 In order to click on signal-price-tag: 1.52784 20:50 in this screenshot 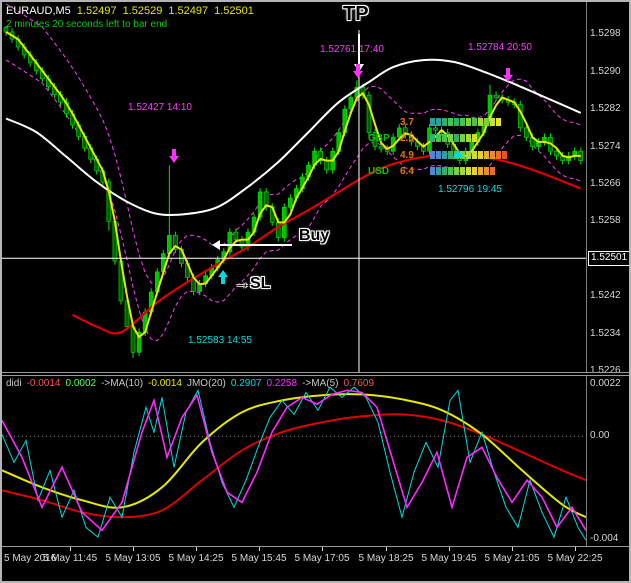, I will do `click(500, 47)`.